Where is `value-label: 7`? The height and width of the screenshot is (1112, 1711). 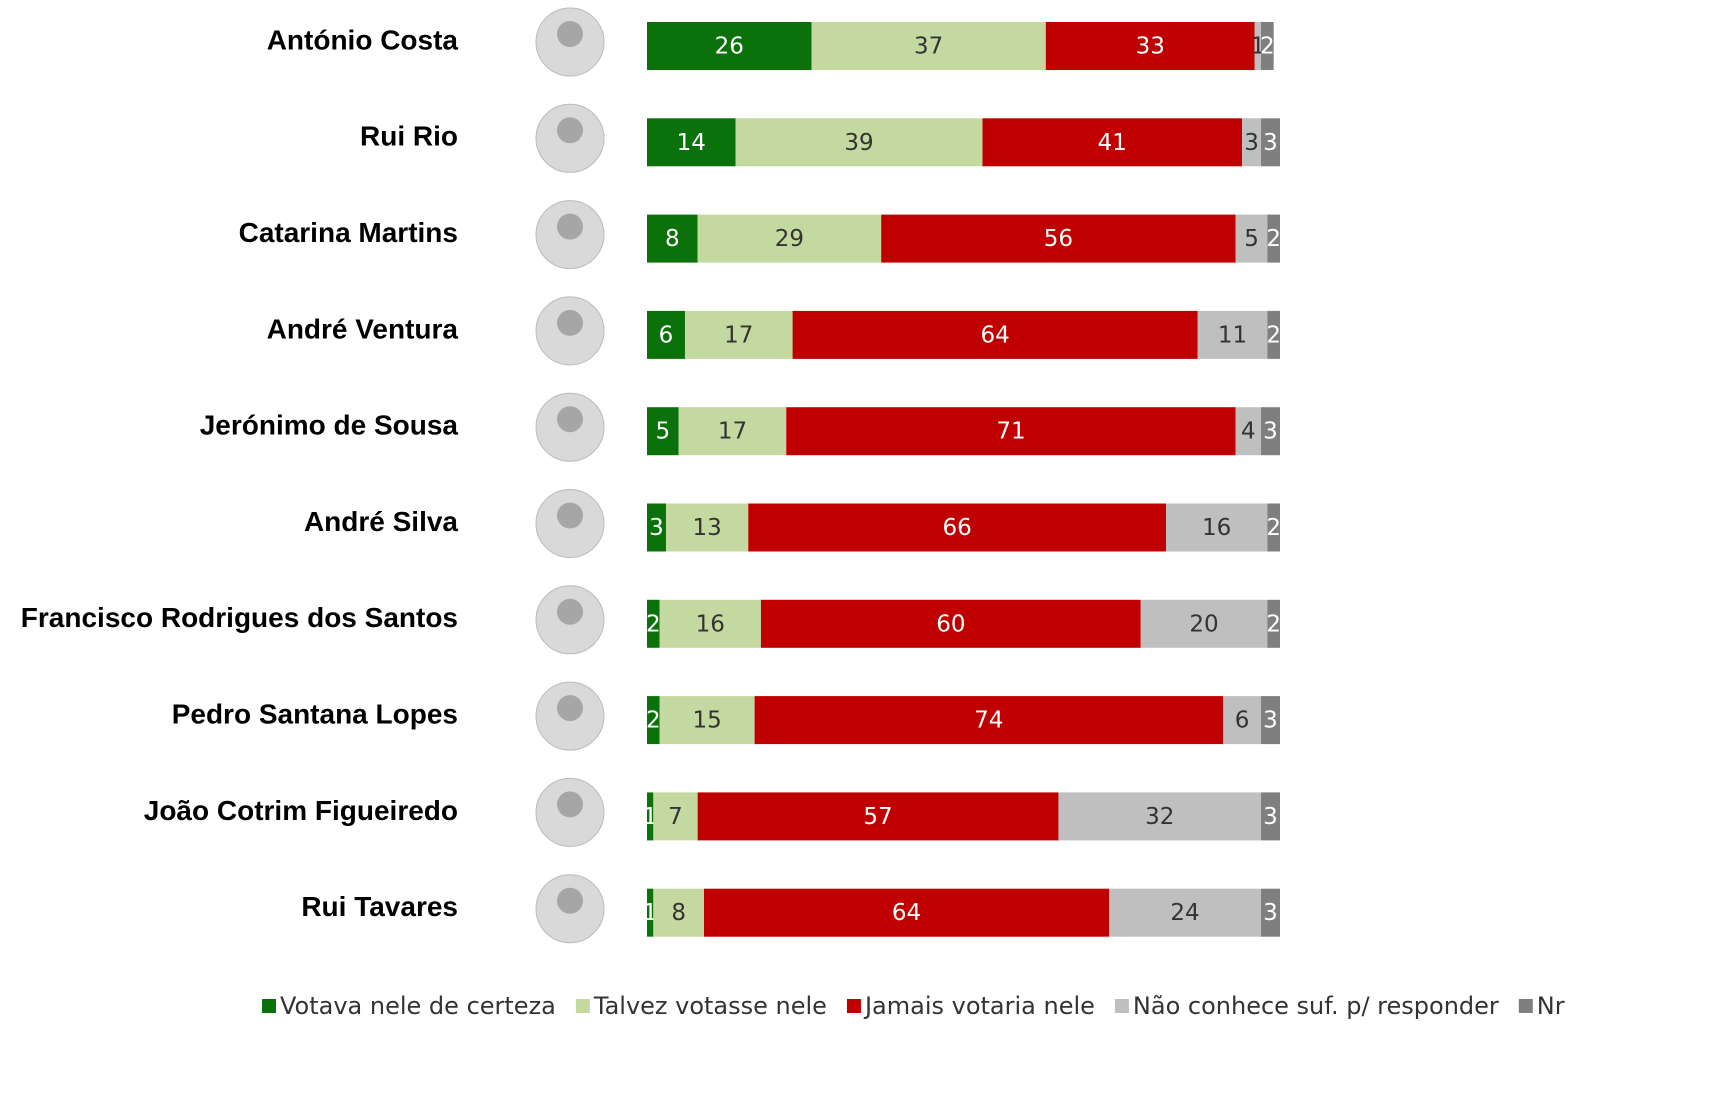 value-label: 7 is located at coordinates (675, 817).